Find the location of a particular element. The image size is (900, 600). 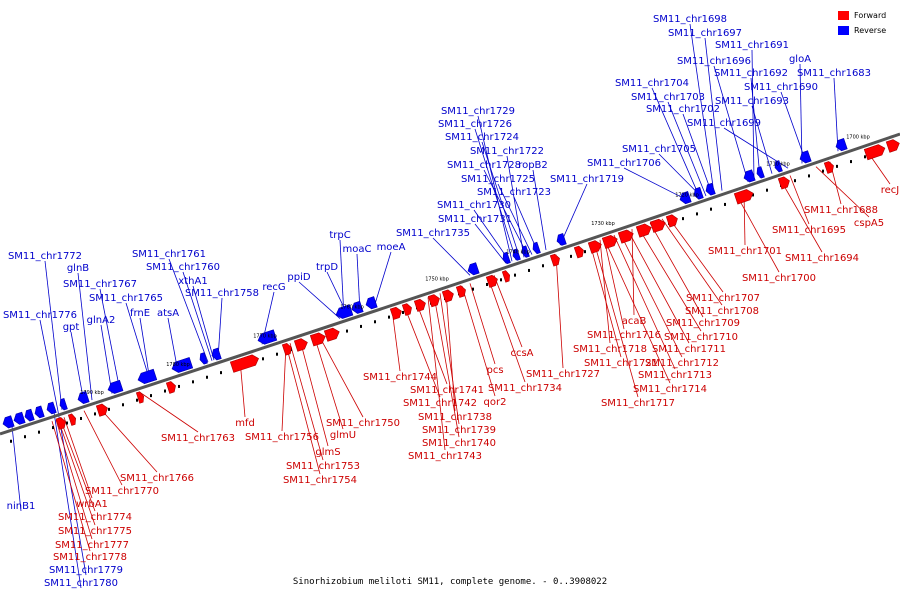

gene-label-sm11-chr1698: SM11_chr1698 is located at coordinates (690, 19).